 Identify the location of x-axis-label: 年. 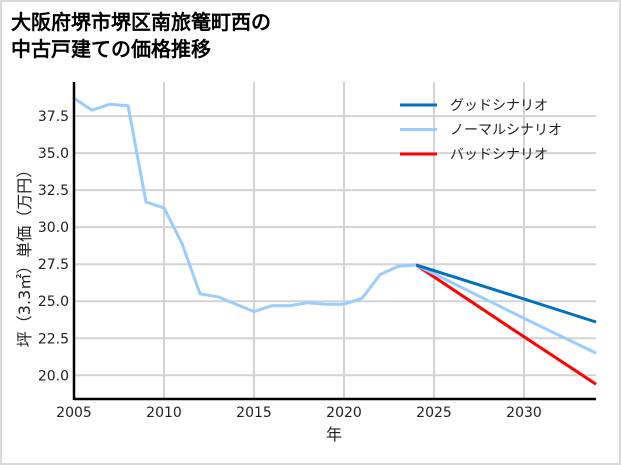
(334, 434).